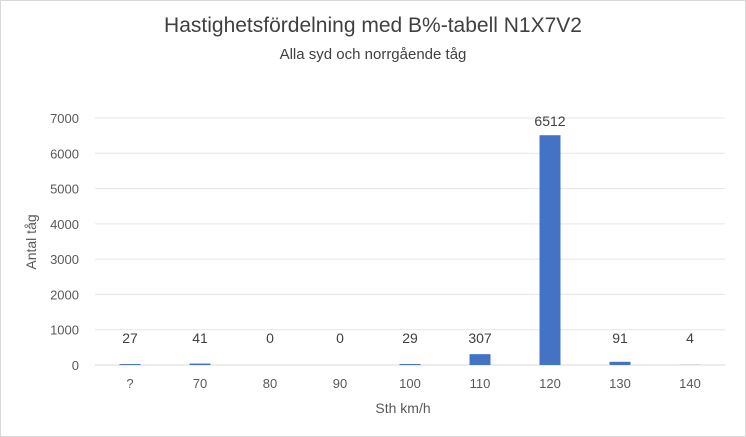 This screenshot has height=437, width=746. I want to click on data-label: 4, so click(690, 338).